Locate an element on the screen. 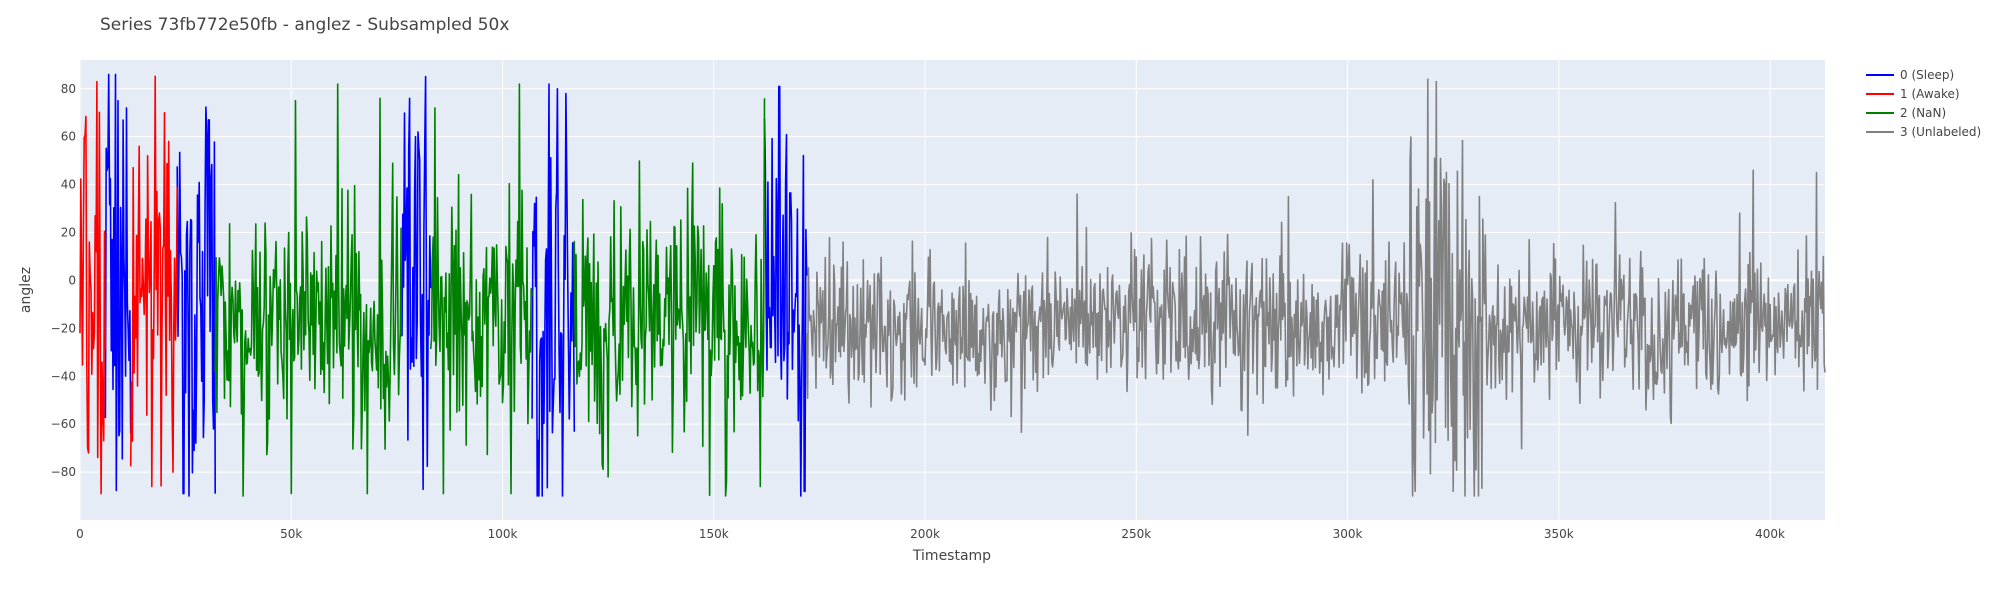 The height and width of the screenshot is (600, 2000). y-tick-labels: 80 60 40 20 0 −20 −40 −60 −80 is located at coordinates (63, 280).